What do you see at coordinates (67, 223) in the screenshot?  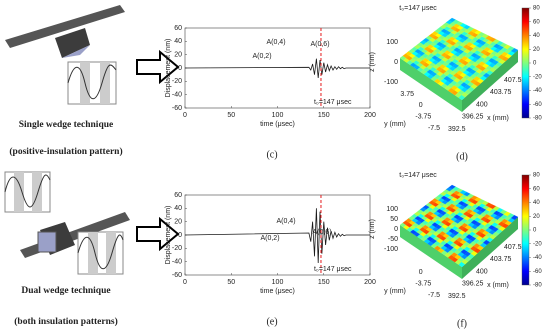 I see `illustration-bottom` at bounding box center [67, 223].